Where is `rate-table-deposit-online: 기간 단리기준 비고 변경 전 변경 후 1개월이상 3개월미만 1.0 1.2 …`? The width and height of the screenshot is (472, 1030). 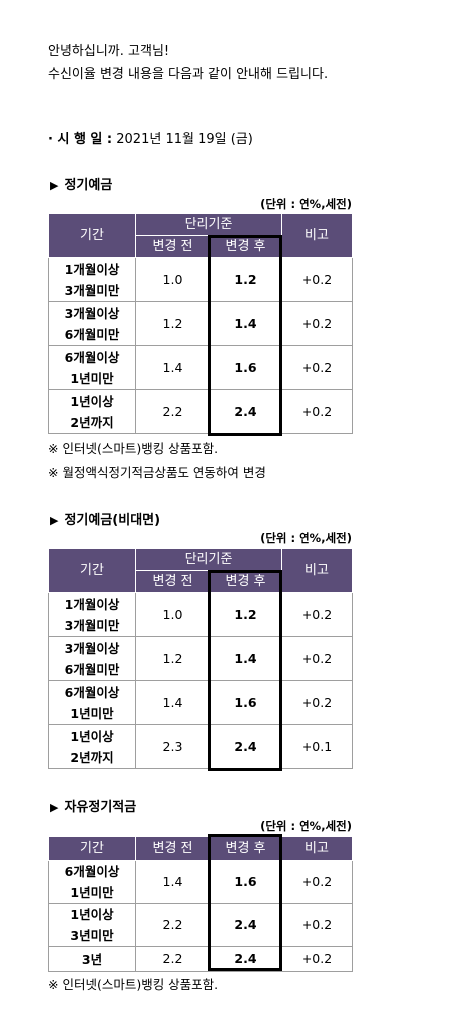 rate-table-deposit-online: 기간 단리기준 비고 변경 전 변경 후 1개월이상 3개월미만 1.0 1.2 … is located at coordinates (200, 658).